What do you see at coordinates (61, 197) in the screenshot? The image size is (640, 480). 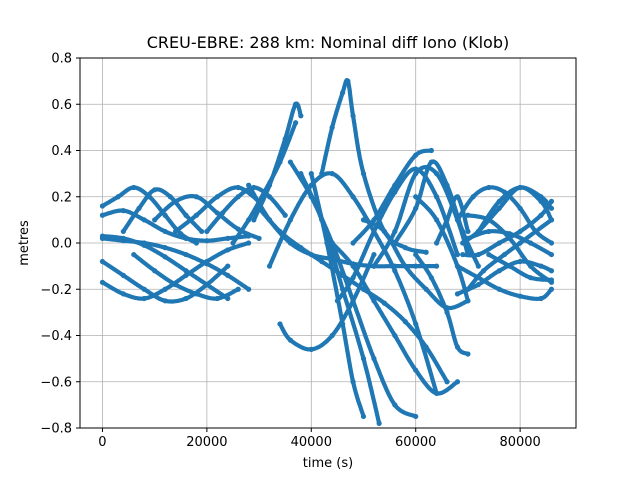 I see `y-tick-label: 0.2` at bounding box center [61, 197].